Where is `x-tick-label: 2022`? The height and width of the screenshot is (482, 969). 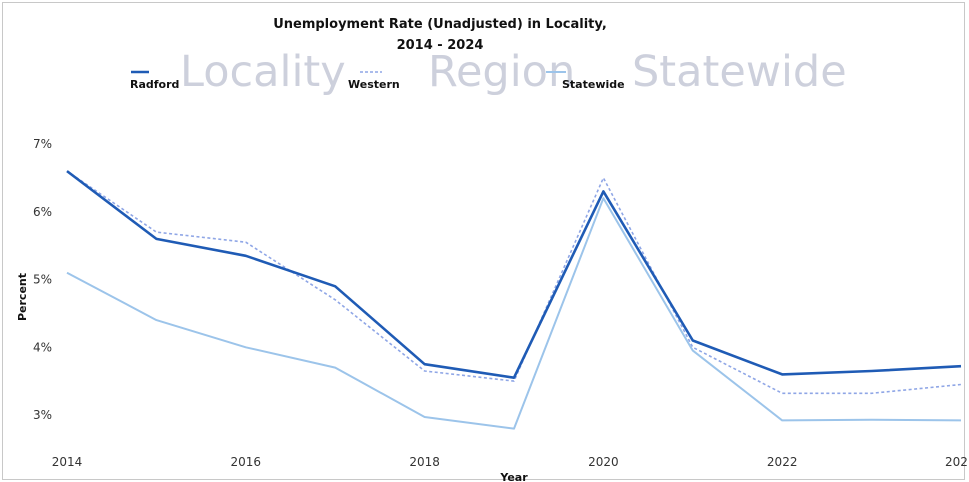 x-tick-label: 2022 is located at coordinates (782, 462).